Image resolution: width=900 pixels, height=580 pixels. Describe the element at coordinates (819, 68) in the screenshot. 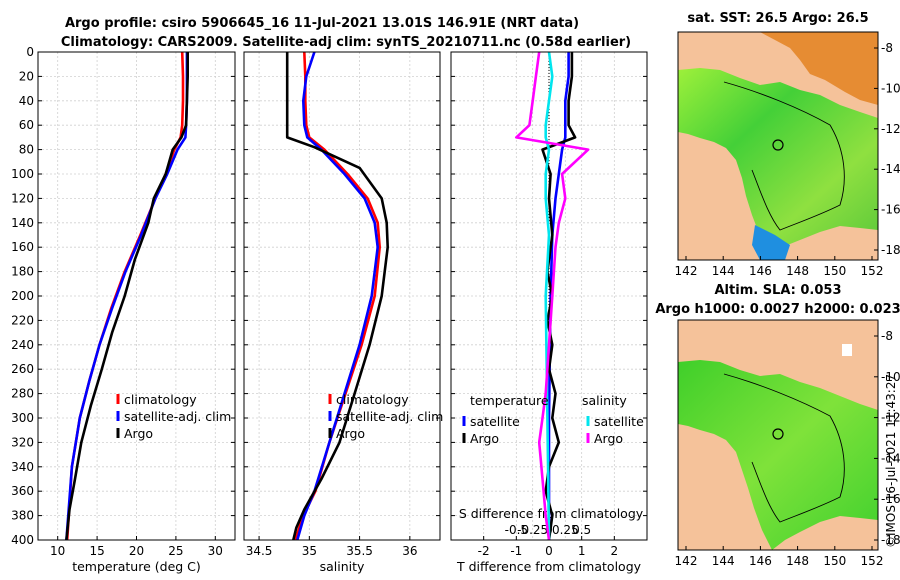

I see `sst-map-warm-pool` at that location.